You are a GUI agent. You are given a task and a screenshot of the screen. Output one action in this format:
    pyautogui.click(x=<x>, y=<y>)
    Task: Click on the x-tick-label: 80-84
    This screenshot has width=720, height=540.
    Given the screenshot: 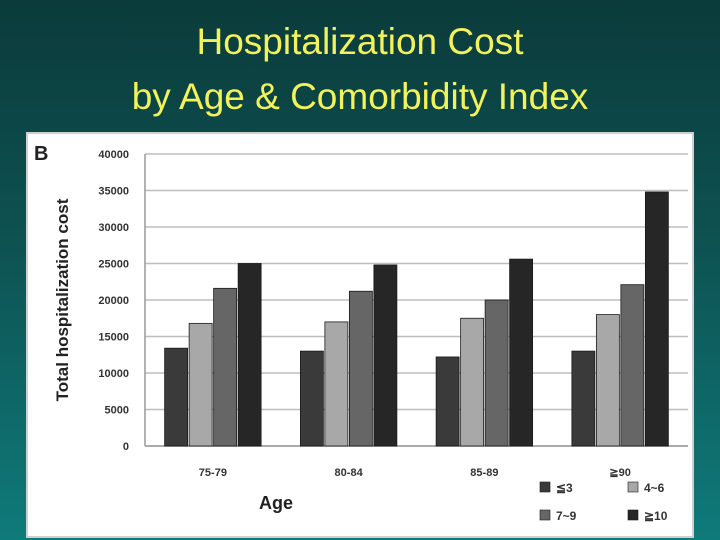 What is the action you would take?
    pyautogui.click(x=349, y=473)
    